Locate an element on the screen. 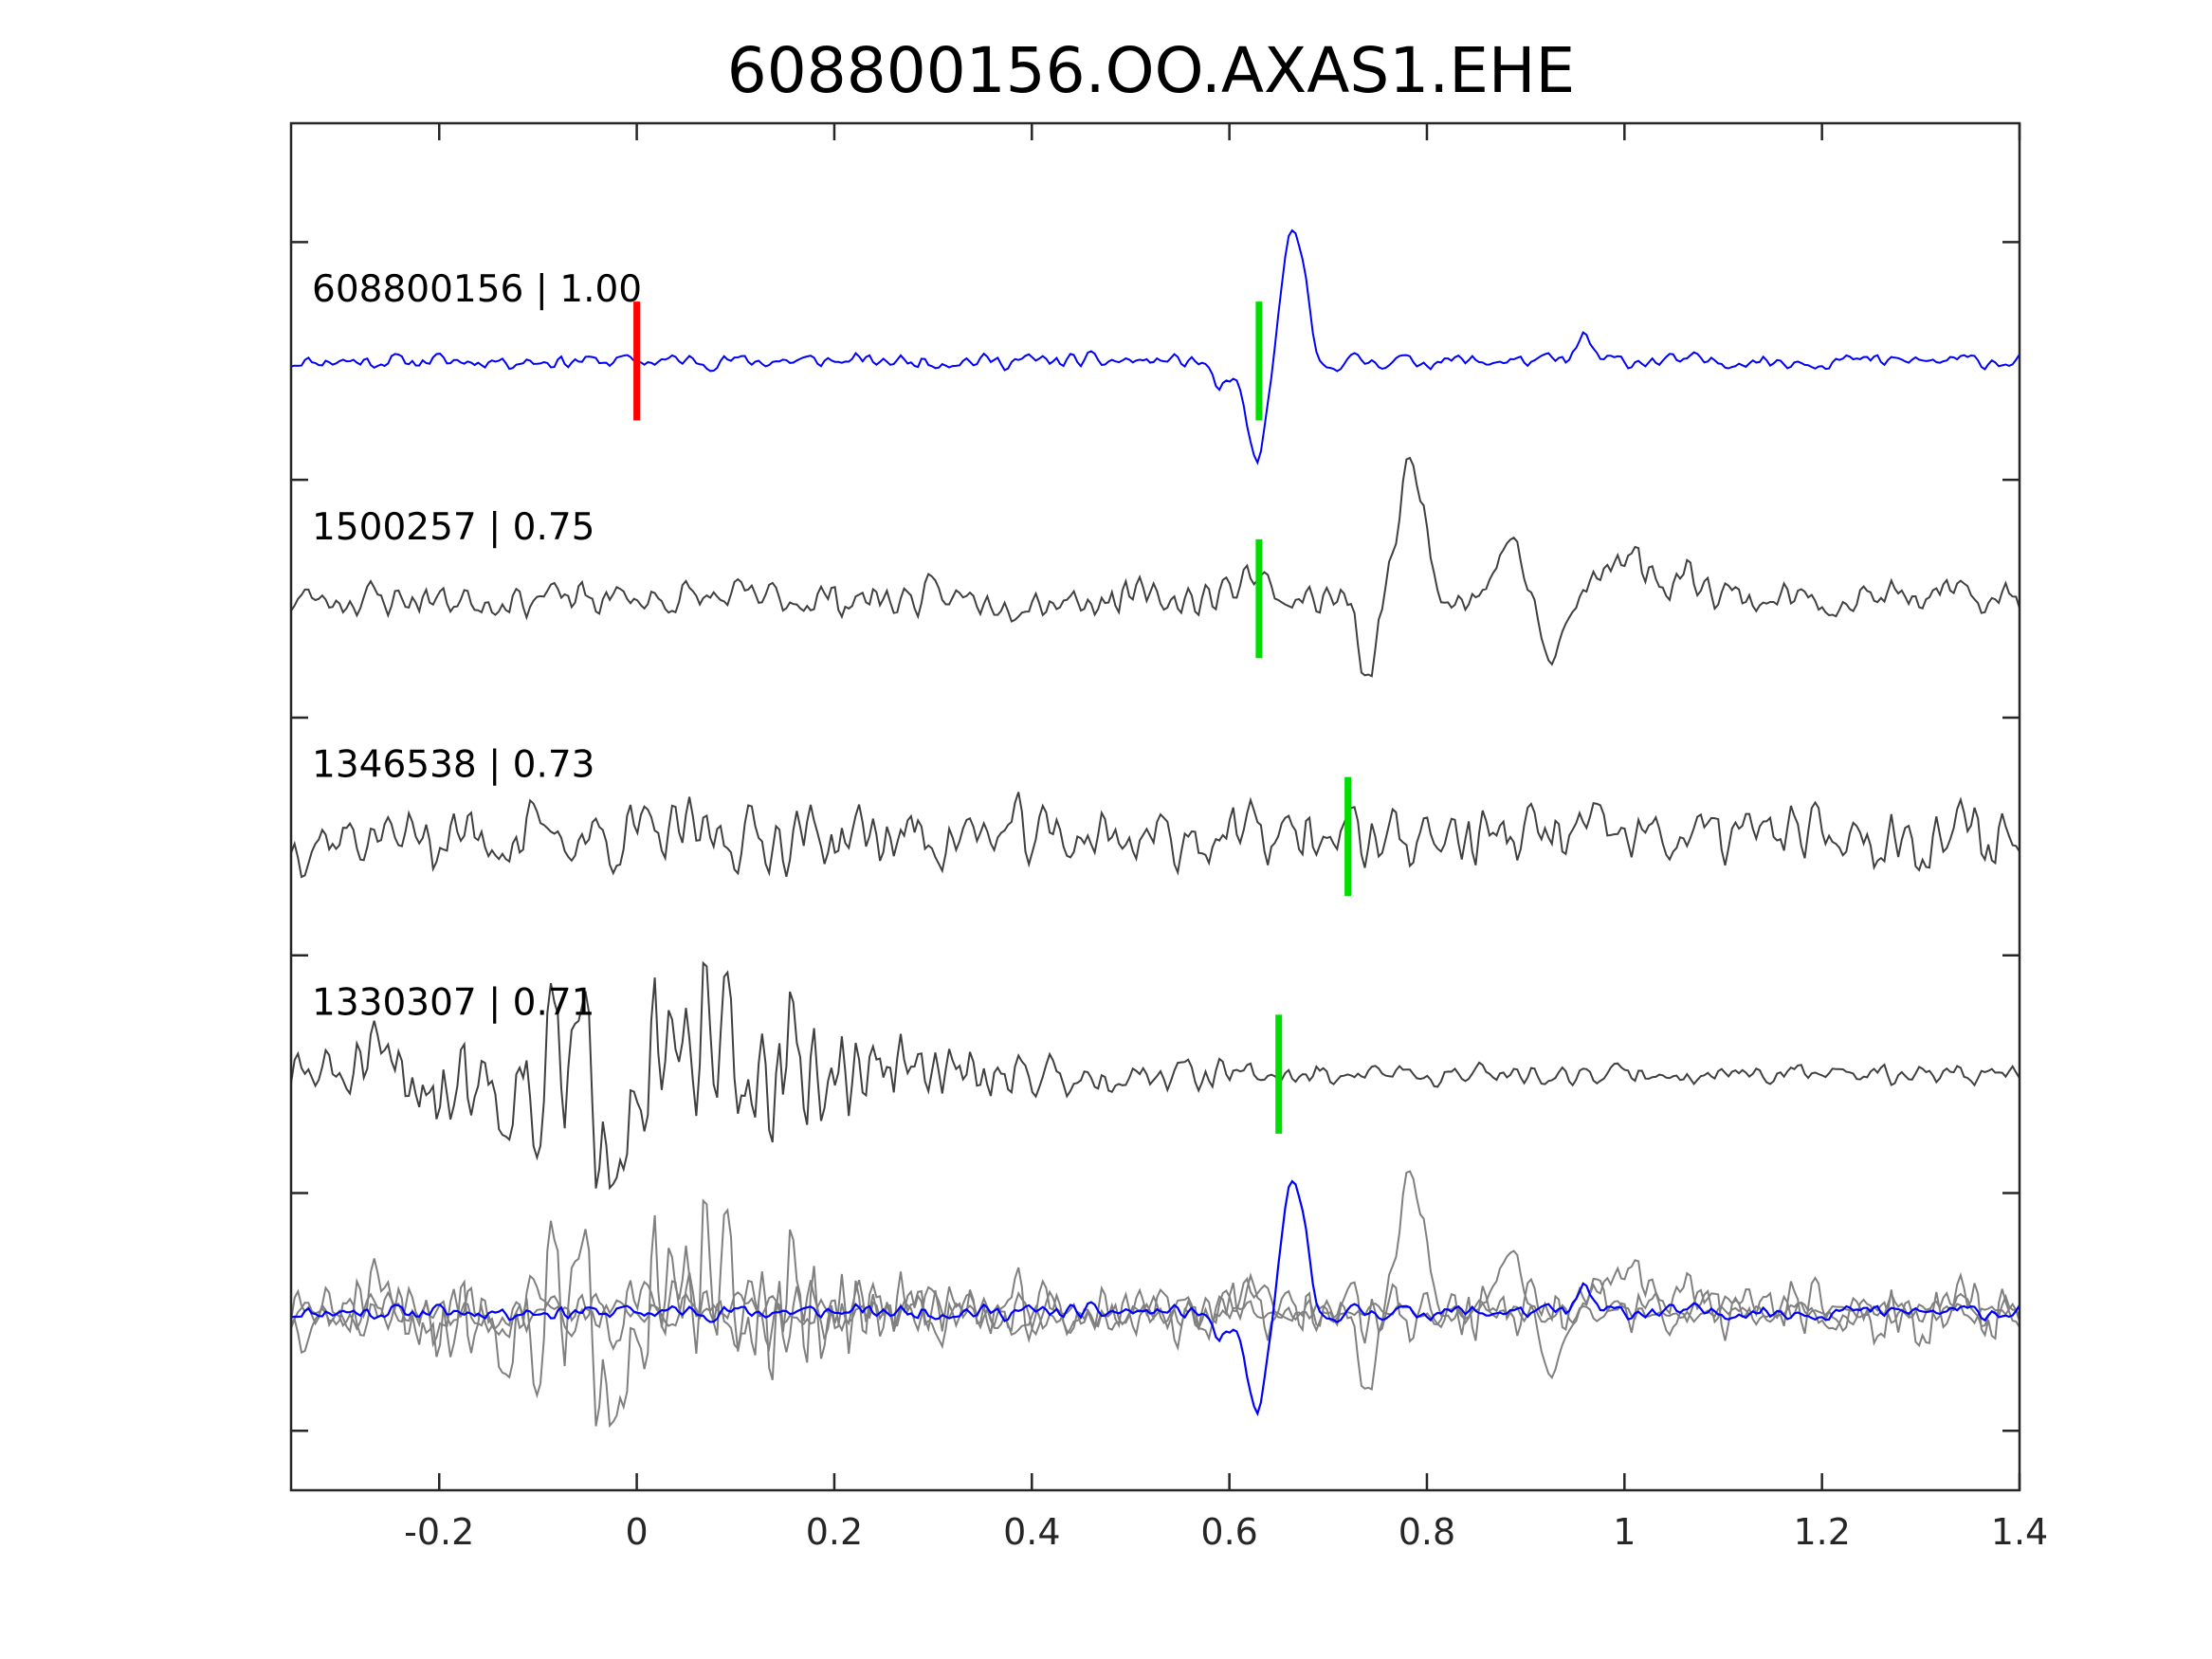 The image size is (2212, 1659). x-tick-label: 0.8 is located at coordinates (1426, 1532).